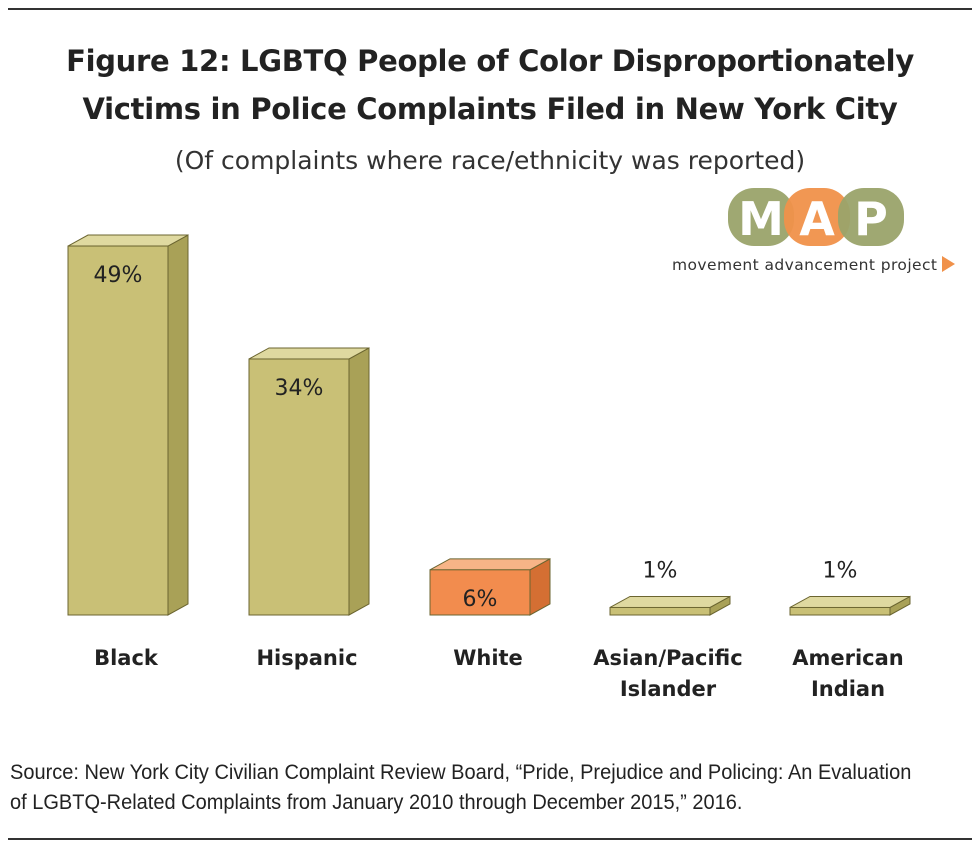 The height and width of the screenshot is (852, 980). Describe the element at coordinates (948, 264) in the screenshot. I see `play-arrow-icon` at that location.